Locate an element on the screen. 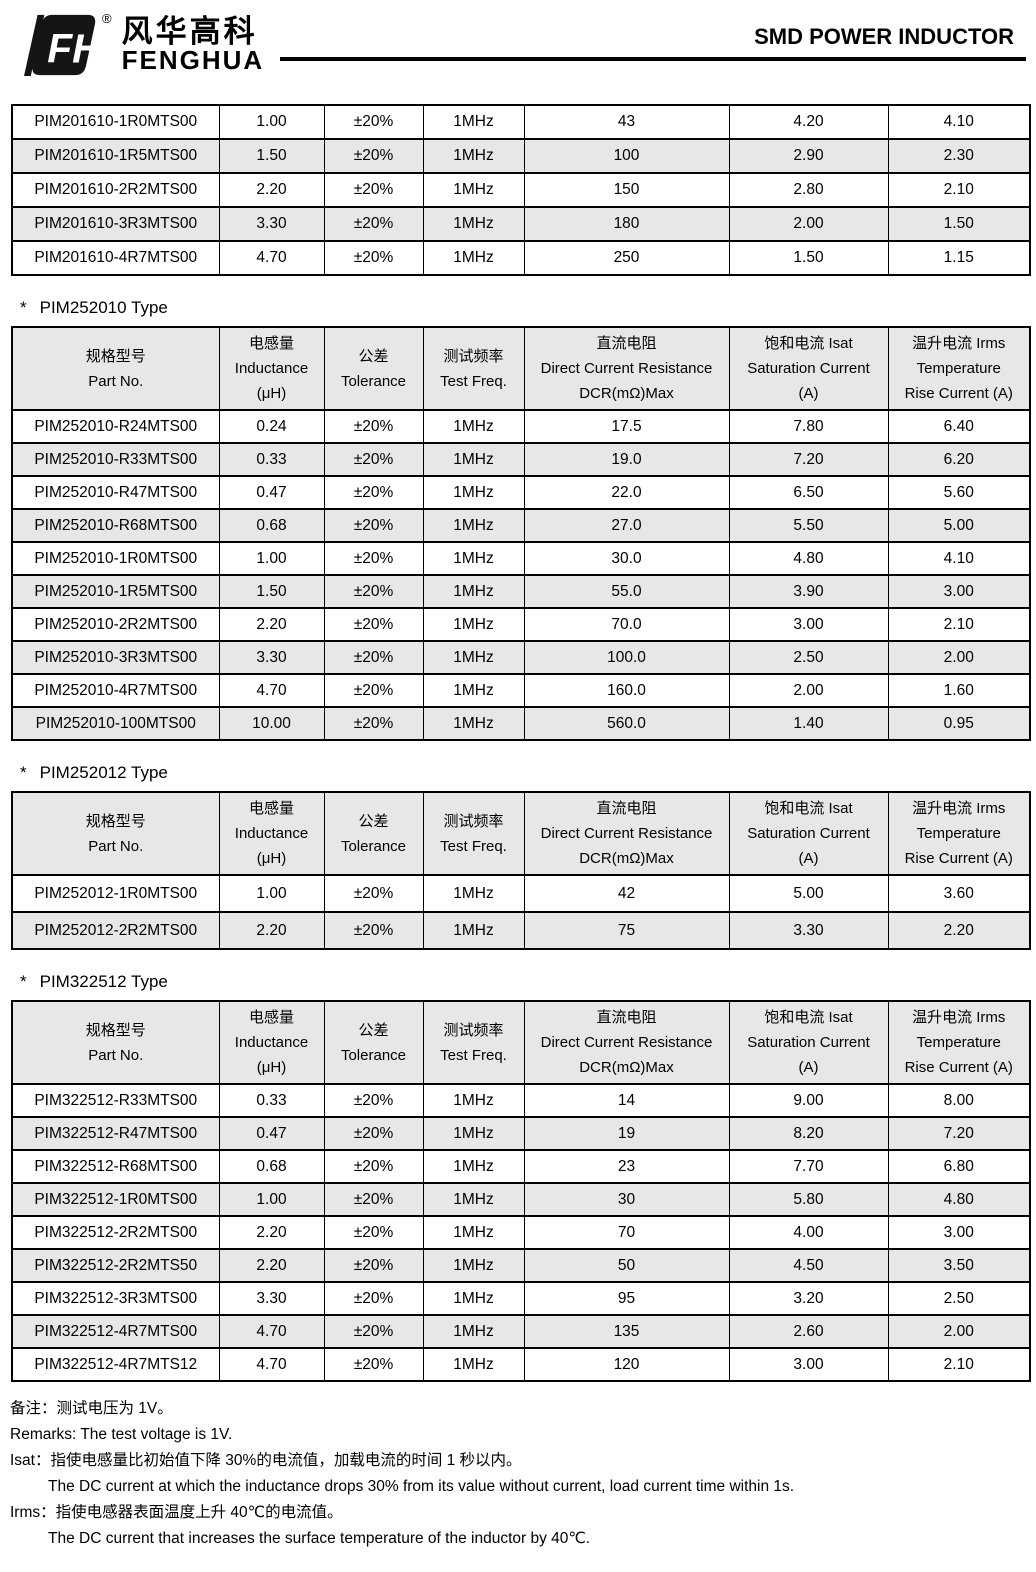 The width and height of the screenshot is (1036, 1572). cell-part: PIM322512-R33MTS00 is located at coordinates (115, 1100).